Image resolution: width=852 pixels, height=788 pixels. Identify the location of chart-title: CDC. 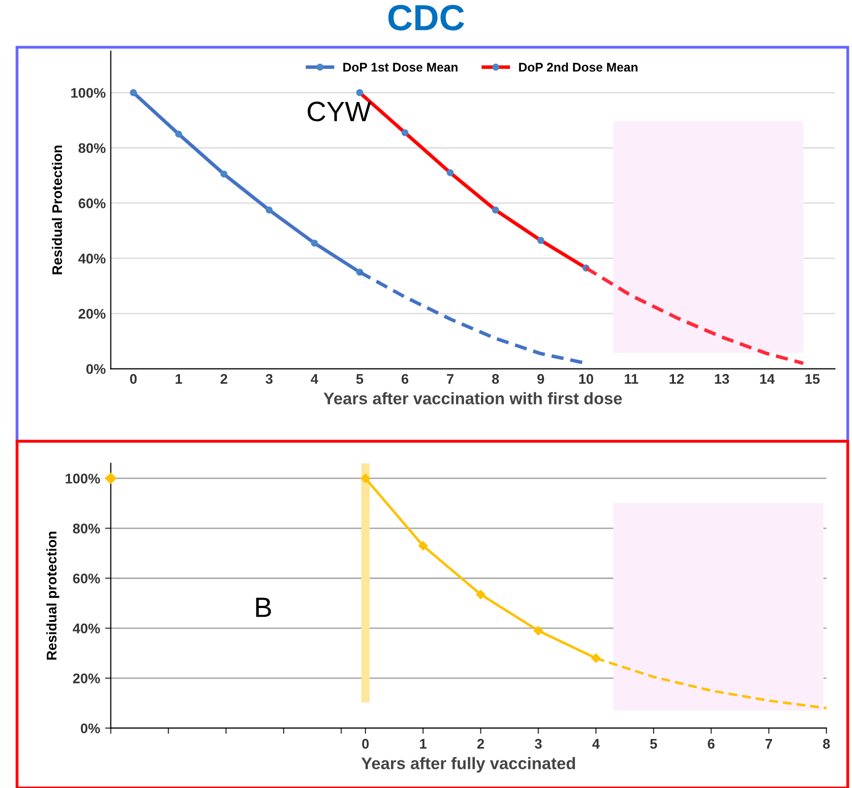
(426, 17).